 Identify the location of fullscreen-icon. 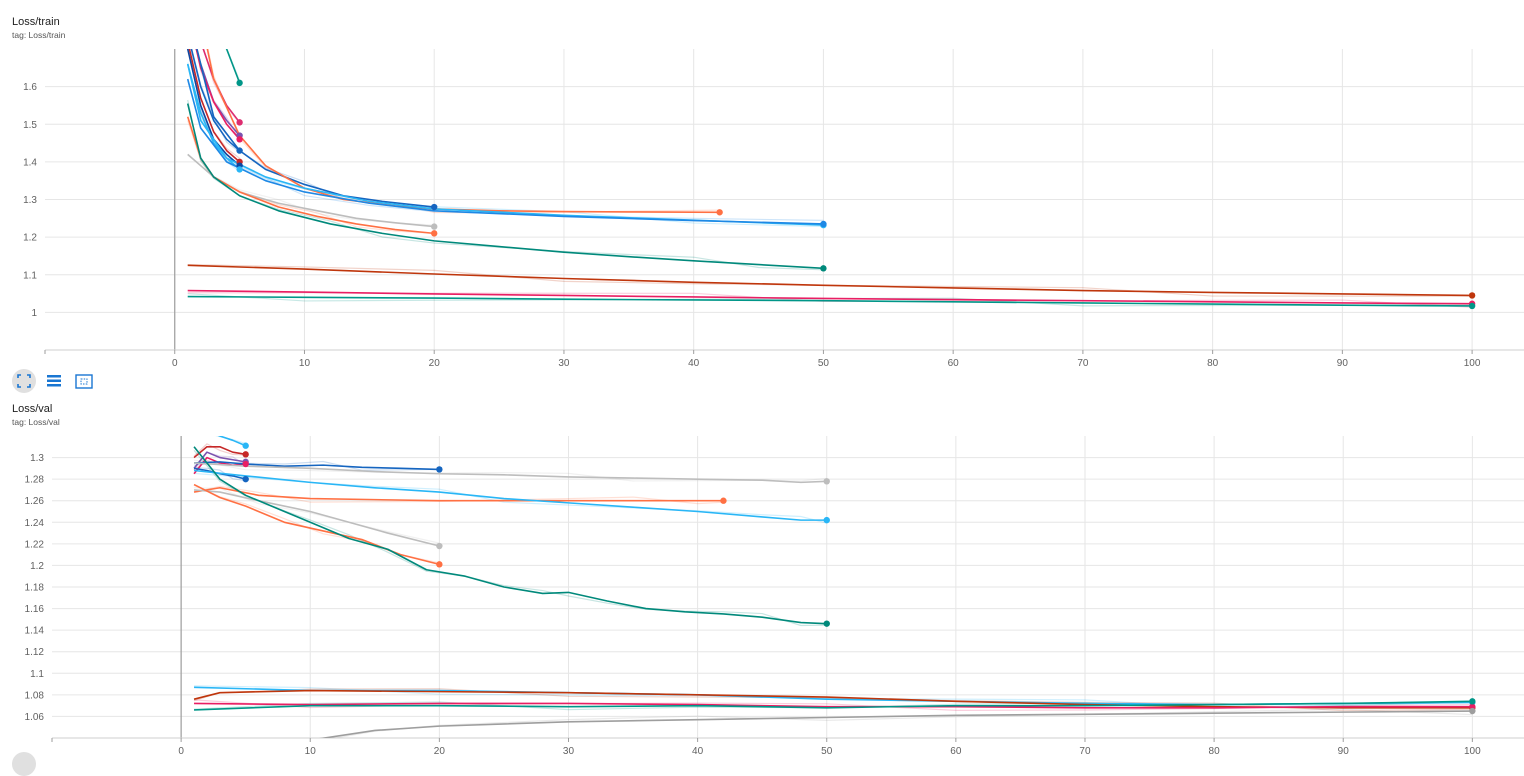
(24, 381).